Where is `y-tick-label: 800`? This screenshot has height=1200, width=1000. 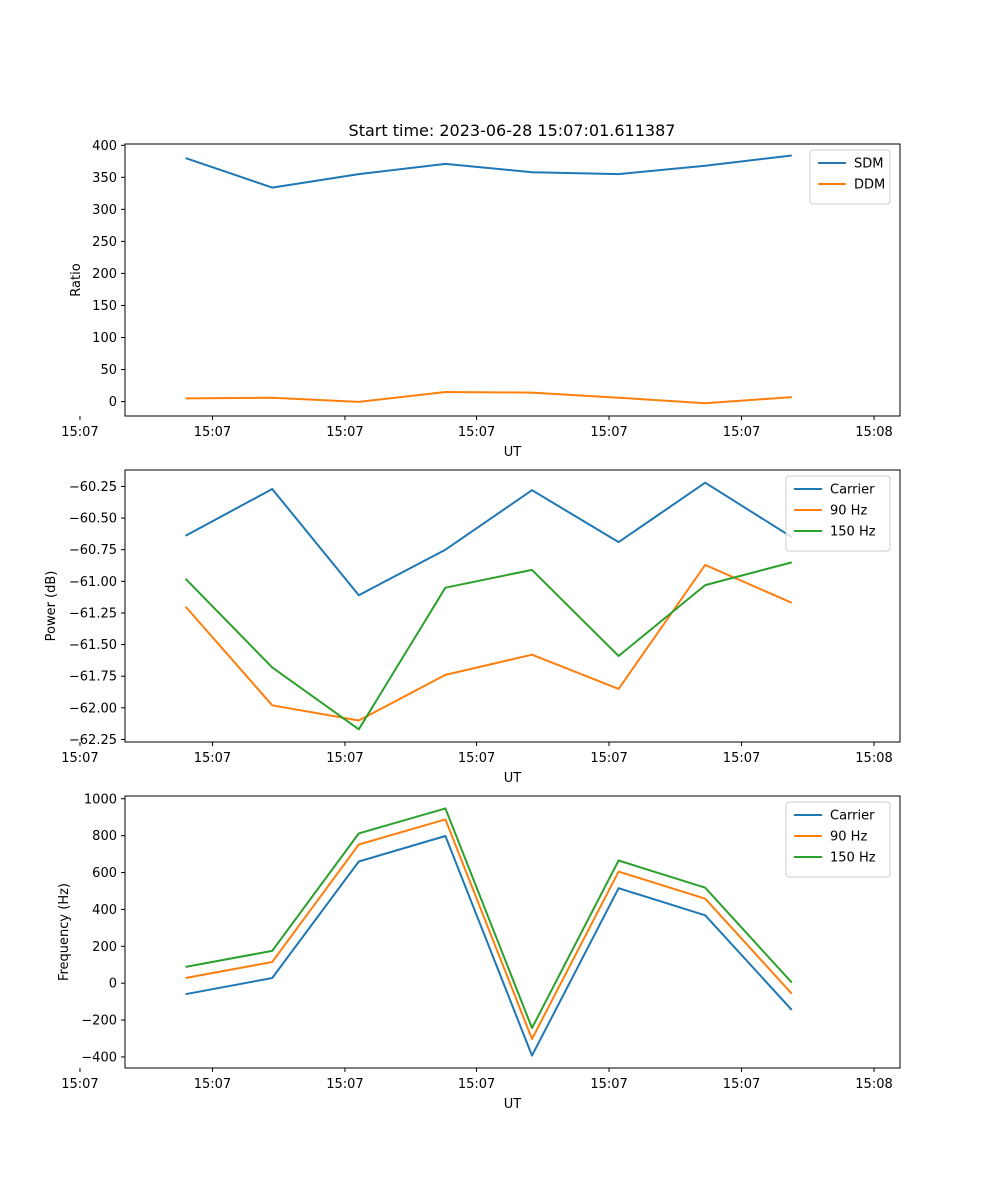
y-tick-label: 800 is located at coordinates (104, 836).